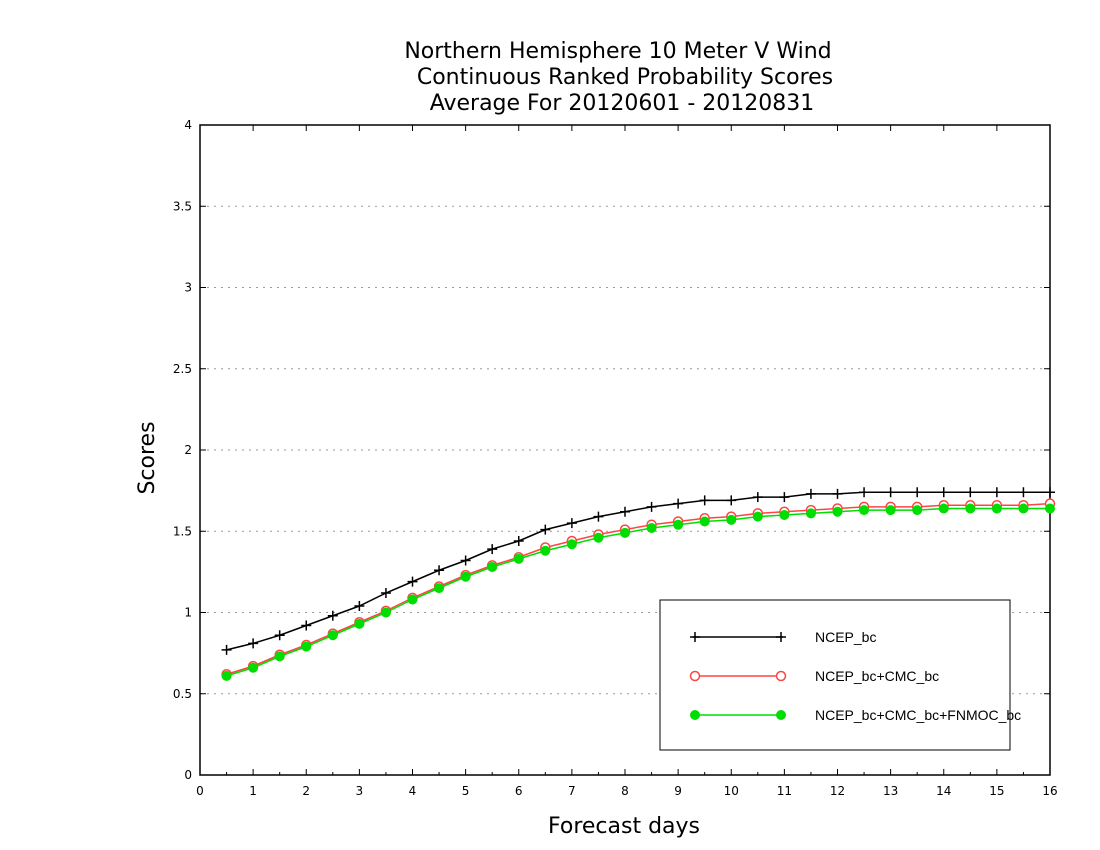 The width and height of the screenshot is (1100, 850). What do you see at coordinates (845, 637) in the screenshot?
I see `legend-label: NCEP_bc` at bounding box center [845, 637].